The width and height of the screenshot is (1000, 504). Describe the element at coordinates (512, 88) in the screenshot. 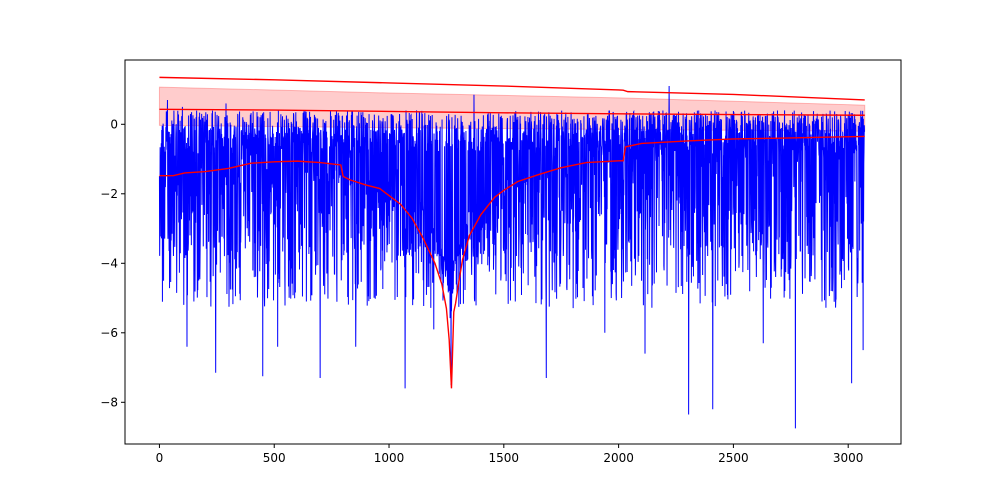

I see `upper-line-curve` at that location.